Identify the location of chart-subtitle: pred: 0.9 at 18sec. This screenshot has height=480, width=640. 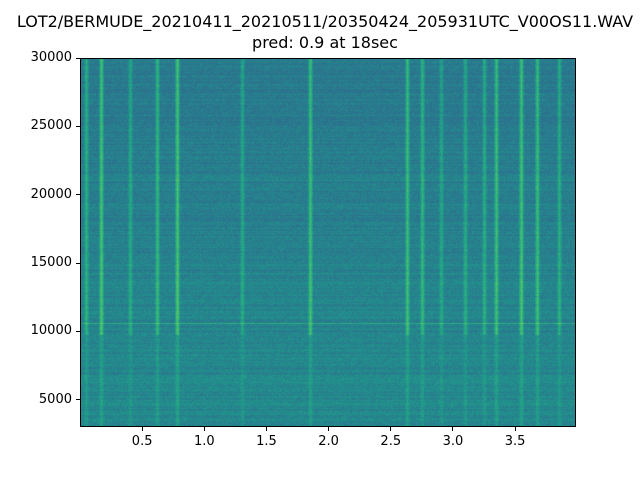
(325, 42).